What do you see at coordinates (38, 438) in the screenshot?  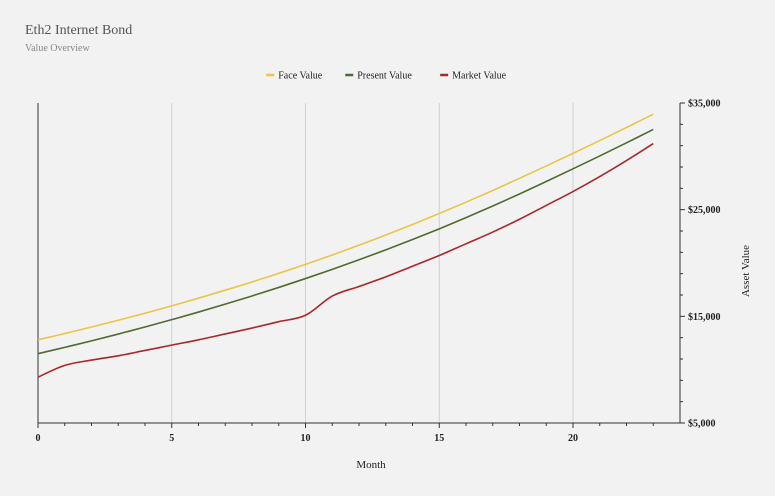 I see `x-tick-label: 0` at bounding box center [38, 438].